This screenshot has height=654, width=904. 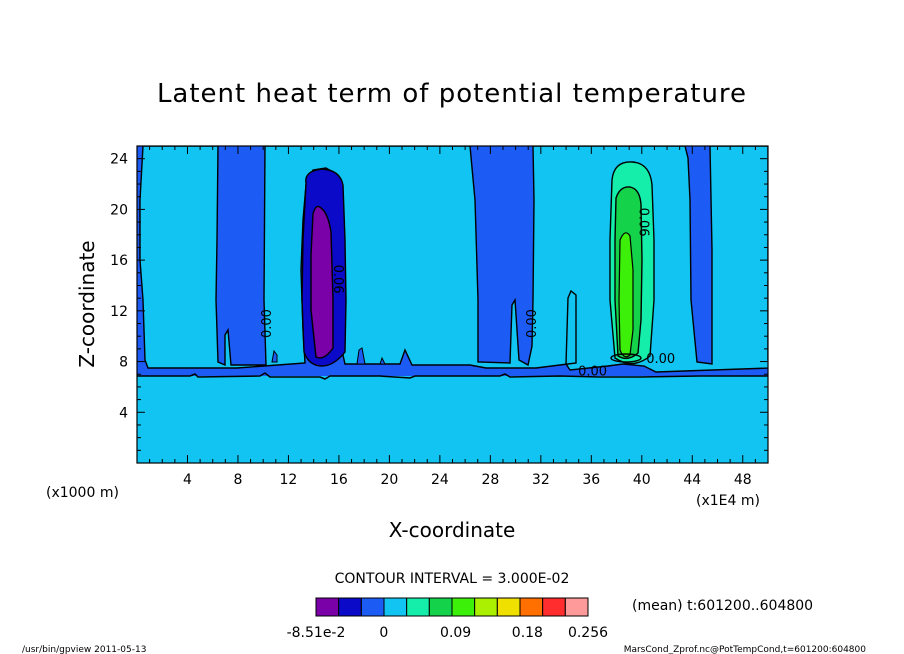 I want to click on y-tick-label: 12, so click(x=119, y=312).